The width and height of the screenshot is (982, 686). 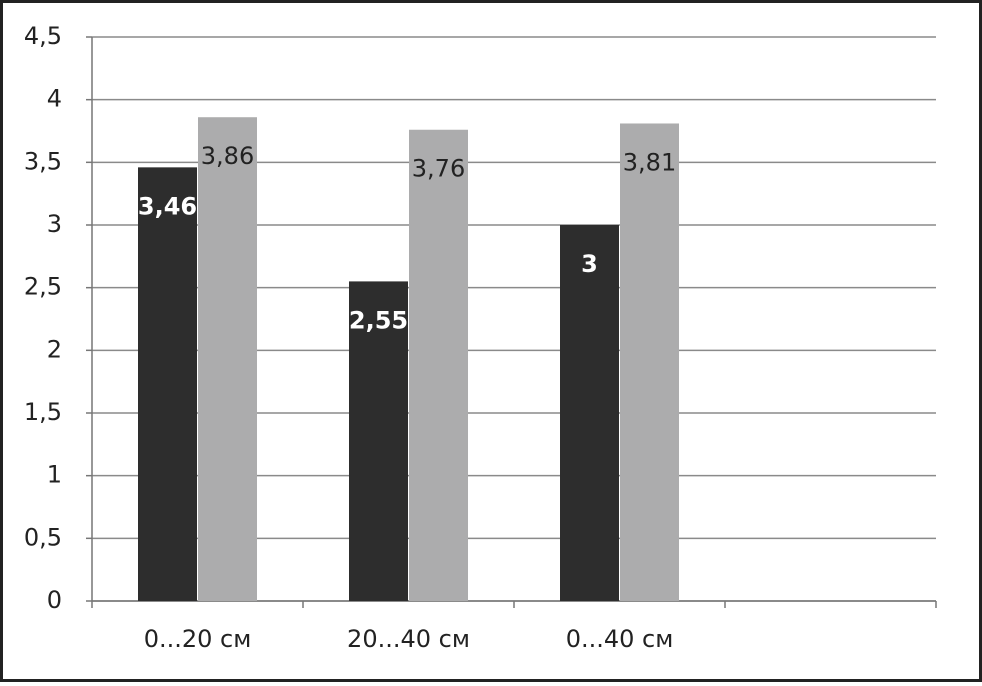 I want to click on y-tick-label: 3,5, so click(x=43, y=161).